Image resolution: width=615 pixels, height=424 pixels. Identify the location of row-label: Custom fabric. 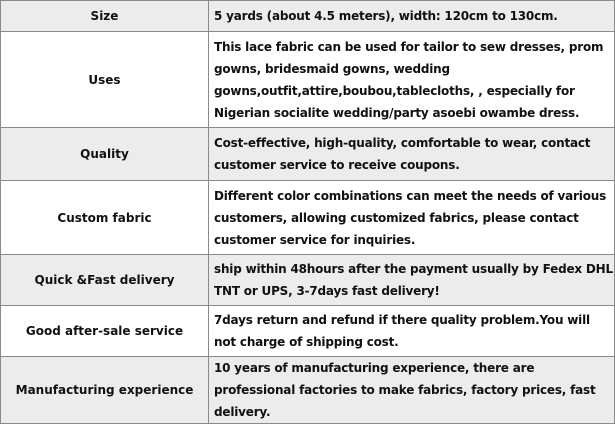
(104, 217).